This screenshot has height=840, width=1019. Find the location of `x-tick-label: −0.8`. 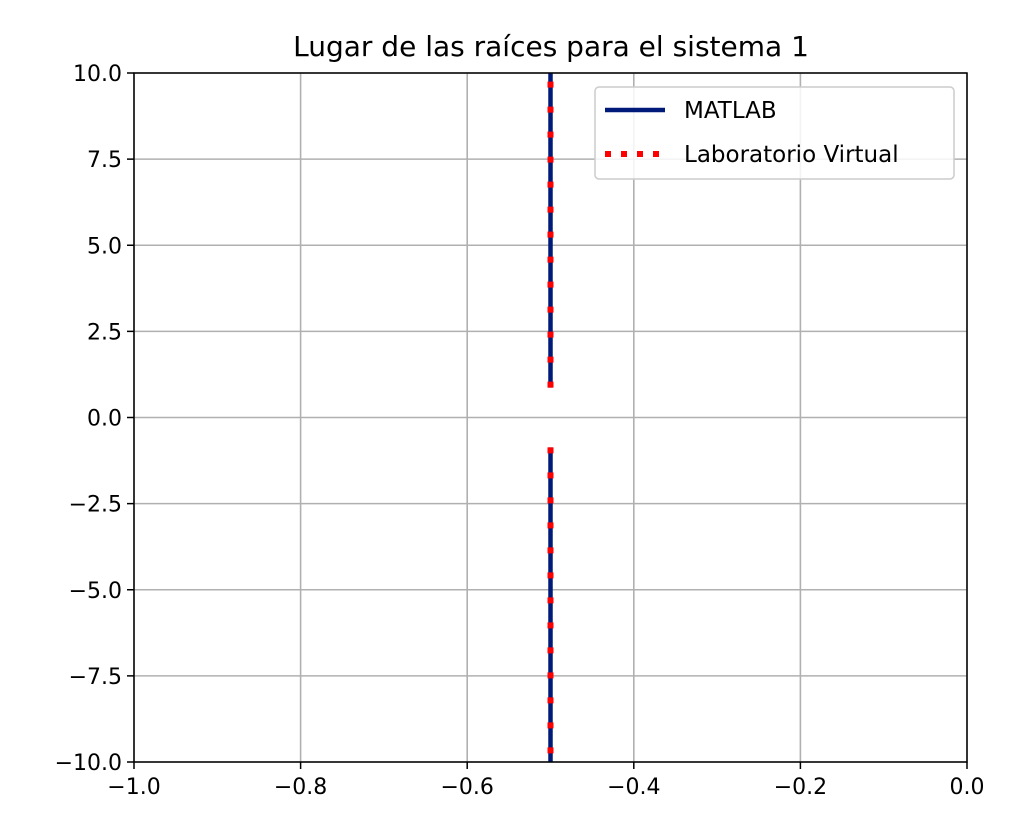

x-tick-label: −0.8 is located at coordinates (300, 787).